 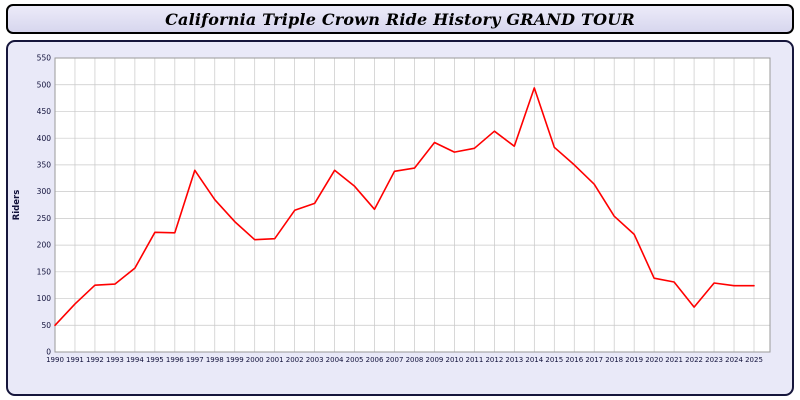 I want to click on svg-text: 550, so click(x=44, y=58).